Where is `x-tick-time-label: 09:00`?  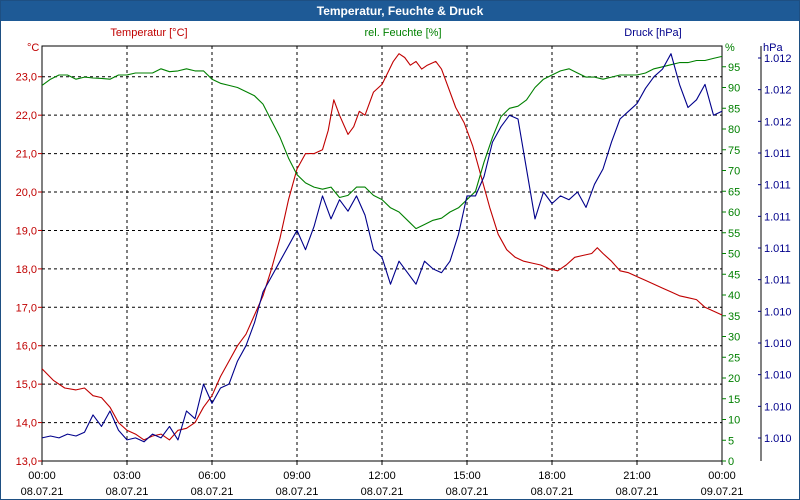 x-tick-time-label: 09:00 is located at coordinates (297, 476).